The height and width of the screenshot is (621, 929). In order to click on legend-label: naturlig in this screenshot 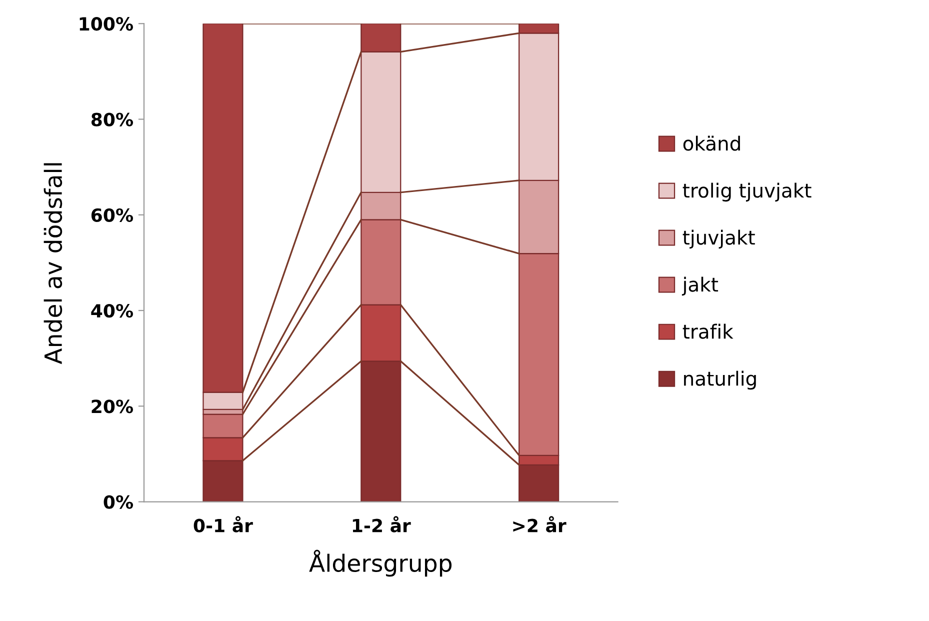, I will do `click(720, 380)`.